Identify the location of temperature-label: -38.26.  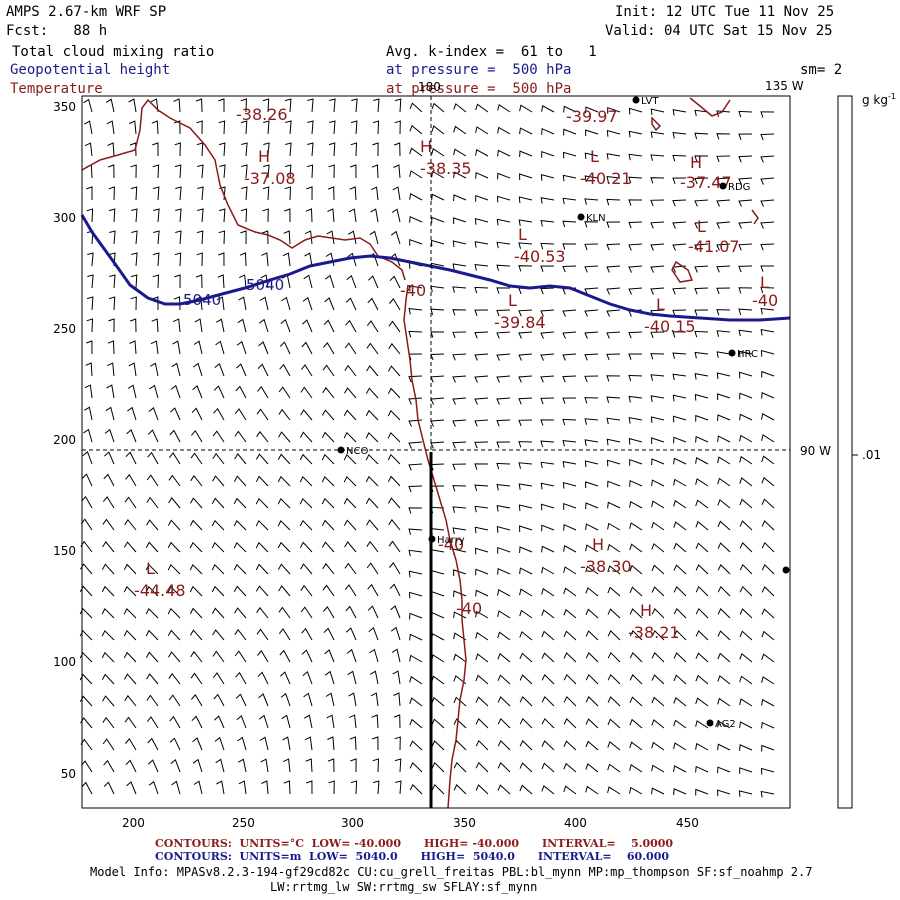
(262, 114).